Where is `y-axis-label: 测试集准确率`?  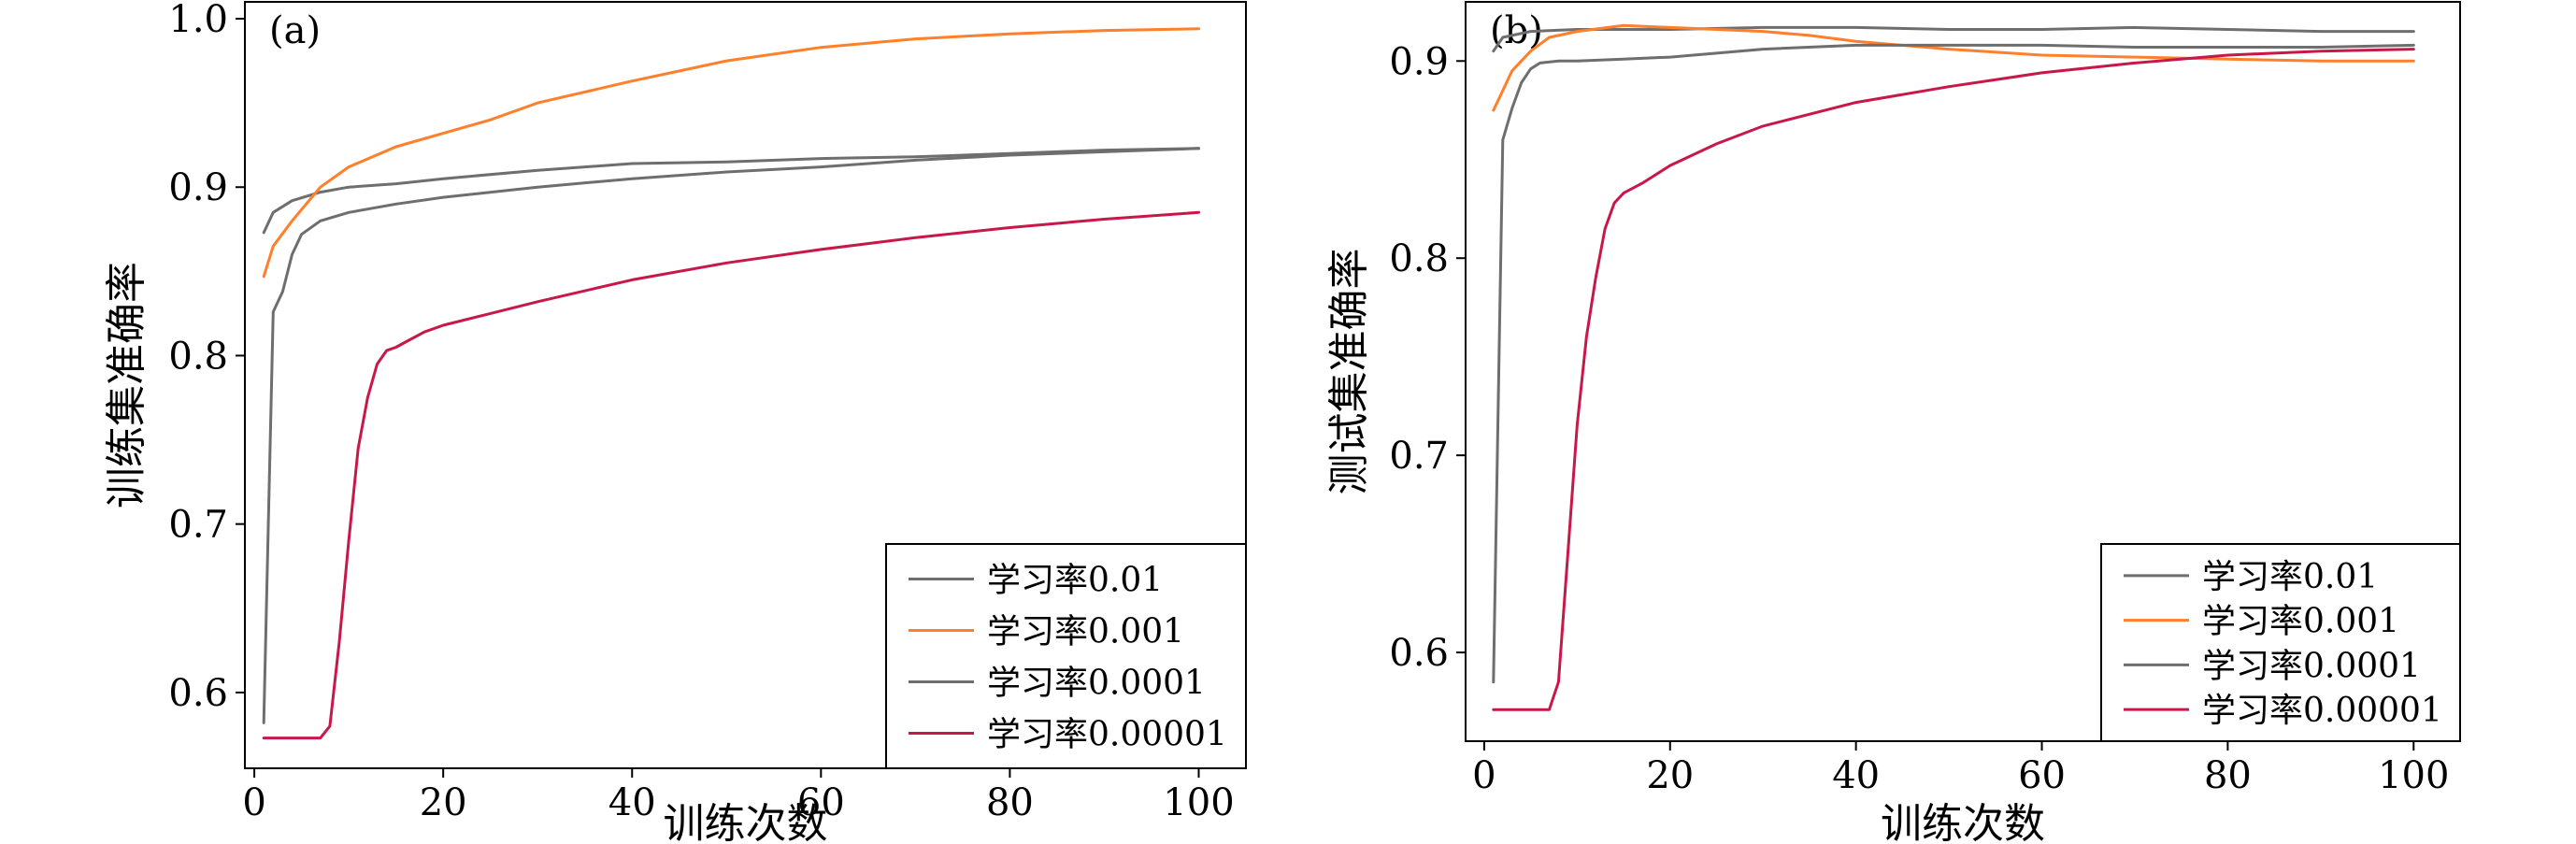 y-axis-label: 测试集准确率 is located at coordinates (1349, 372).